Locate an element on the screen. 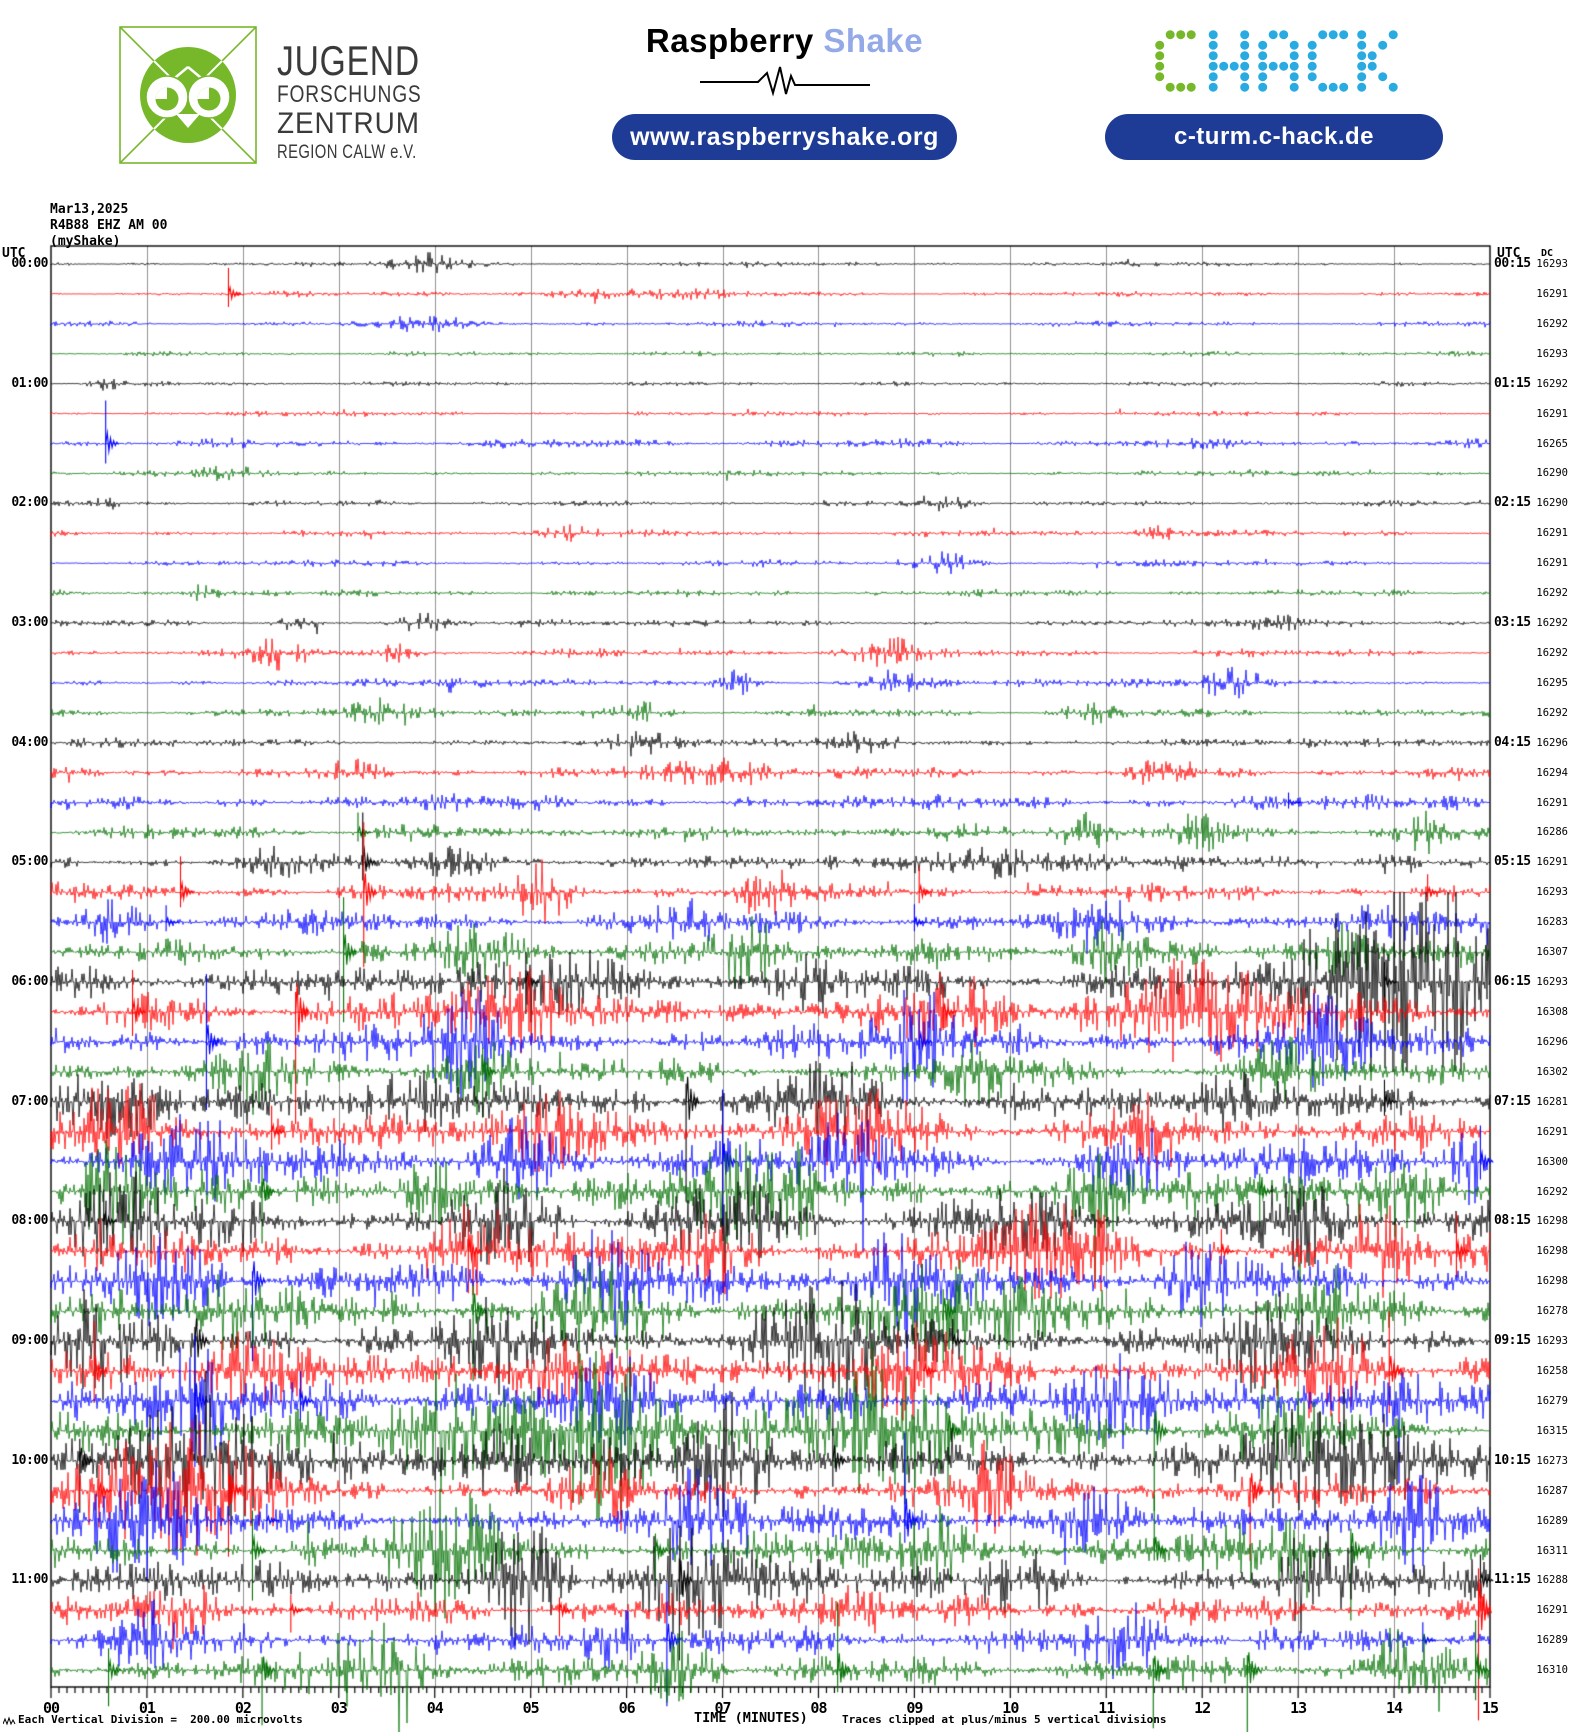  left-hour-label: 00:00 is located at coordinates (29, 263).